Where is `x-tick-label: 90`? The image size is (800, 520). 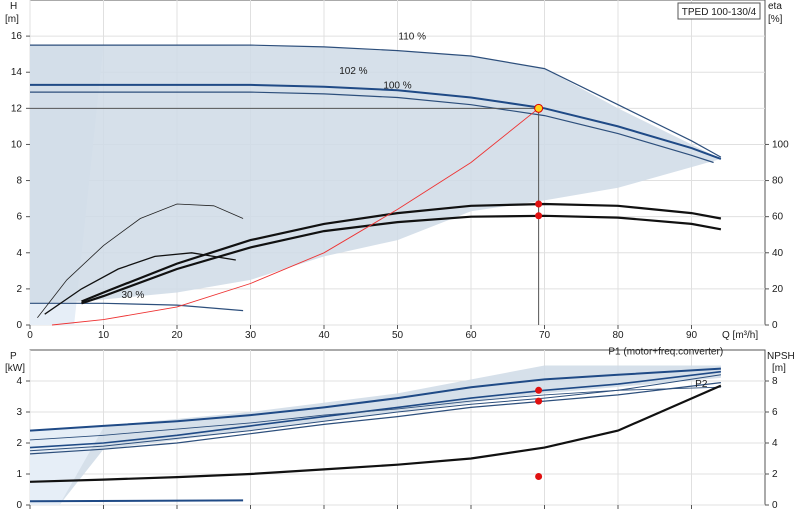
x-tick-label: 90 is located at coordinates (692, 335).